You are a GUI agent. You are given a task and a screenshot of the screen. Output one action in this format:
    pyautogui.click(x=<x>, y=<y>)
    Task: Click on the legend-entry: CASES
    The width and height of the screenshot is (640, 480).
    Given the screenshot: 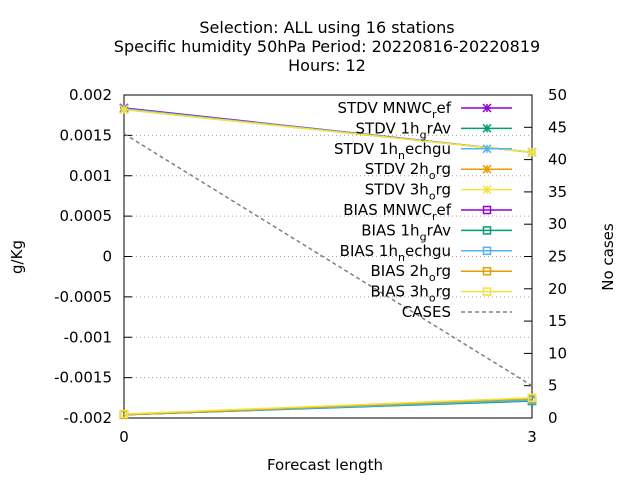 What is the action you would take?
    pyautogui.click(x=457, y=312)
    